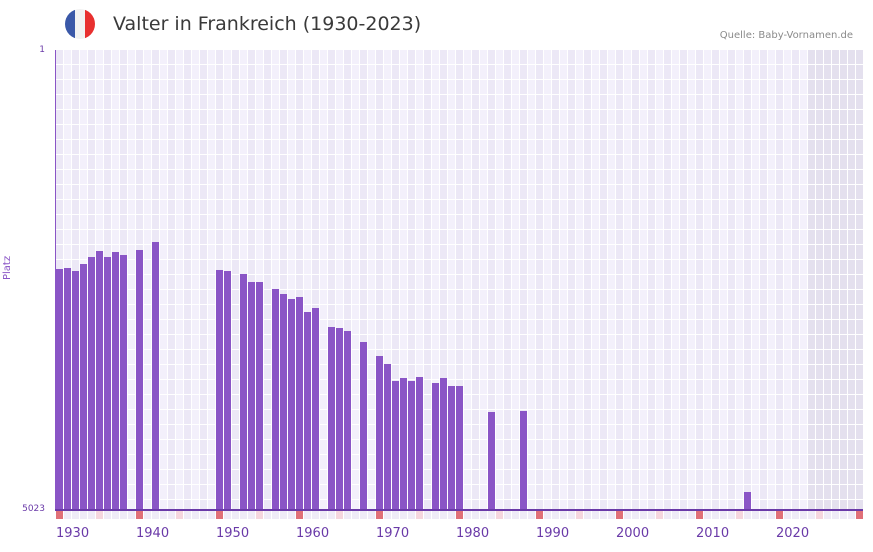  What do you see at coordinates (83, 386) in the screenshot?
I see `bar-1933` at bounding box center [83, 386].